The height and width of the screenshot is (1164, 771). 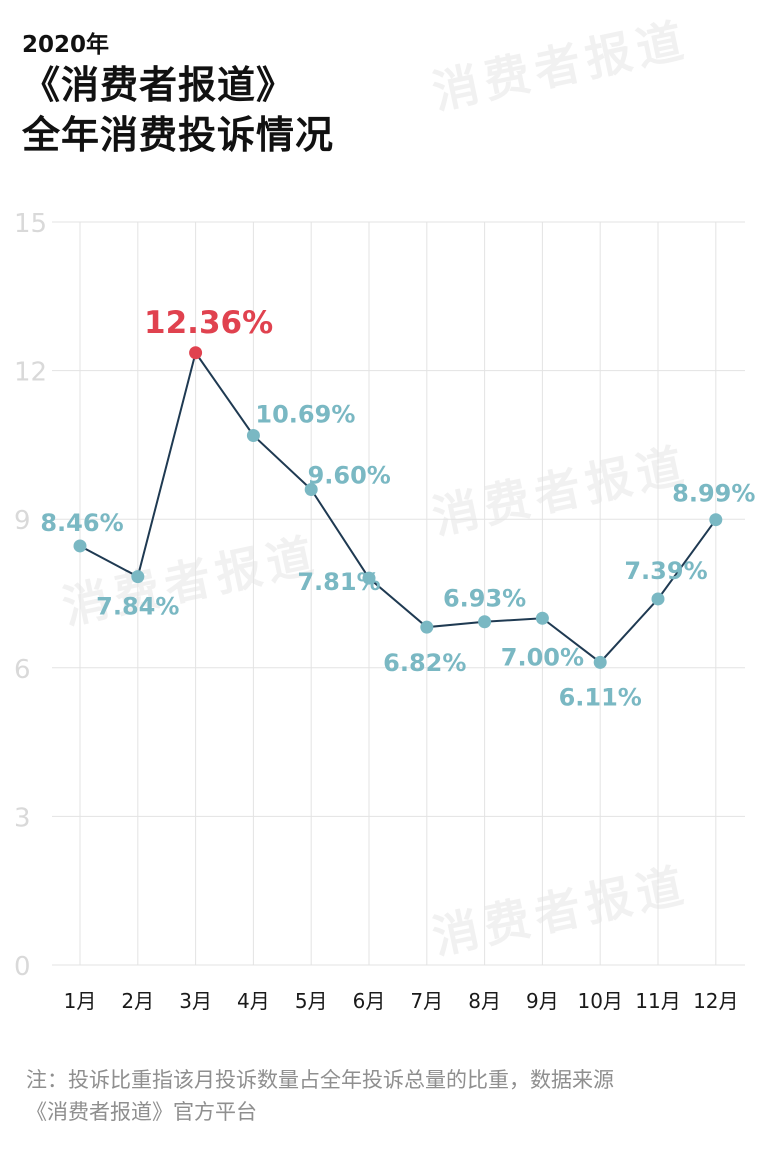 I want to click on y-axis-ticks: 0 3 6 9 12 15, so click(x=30, y=595).